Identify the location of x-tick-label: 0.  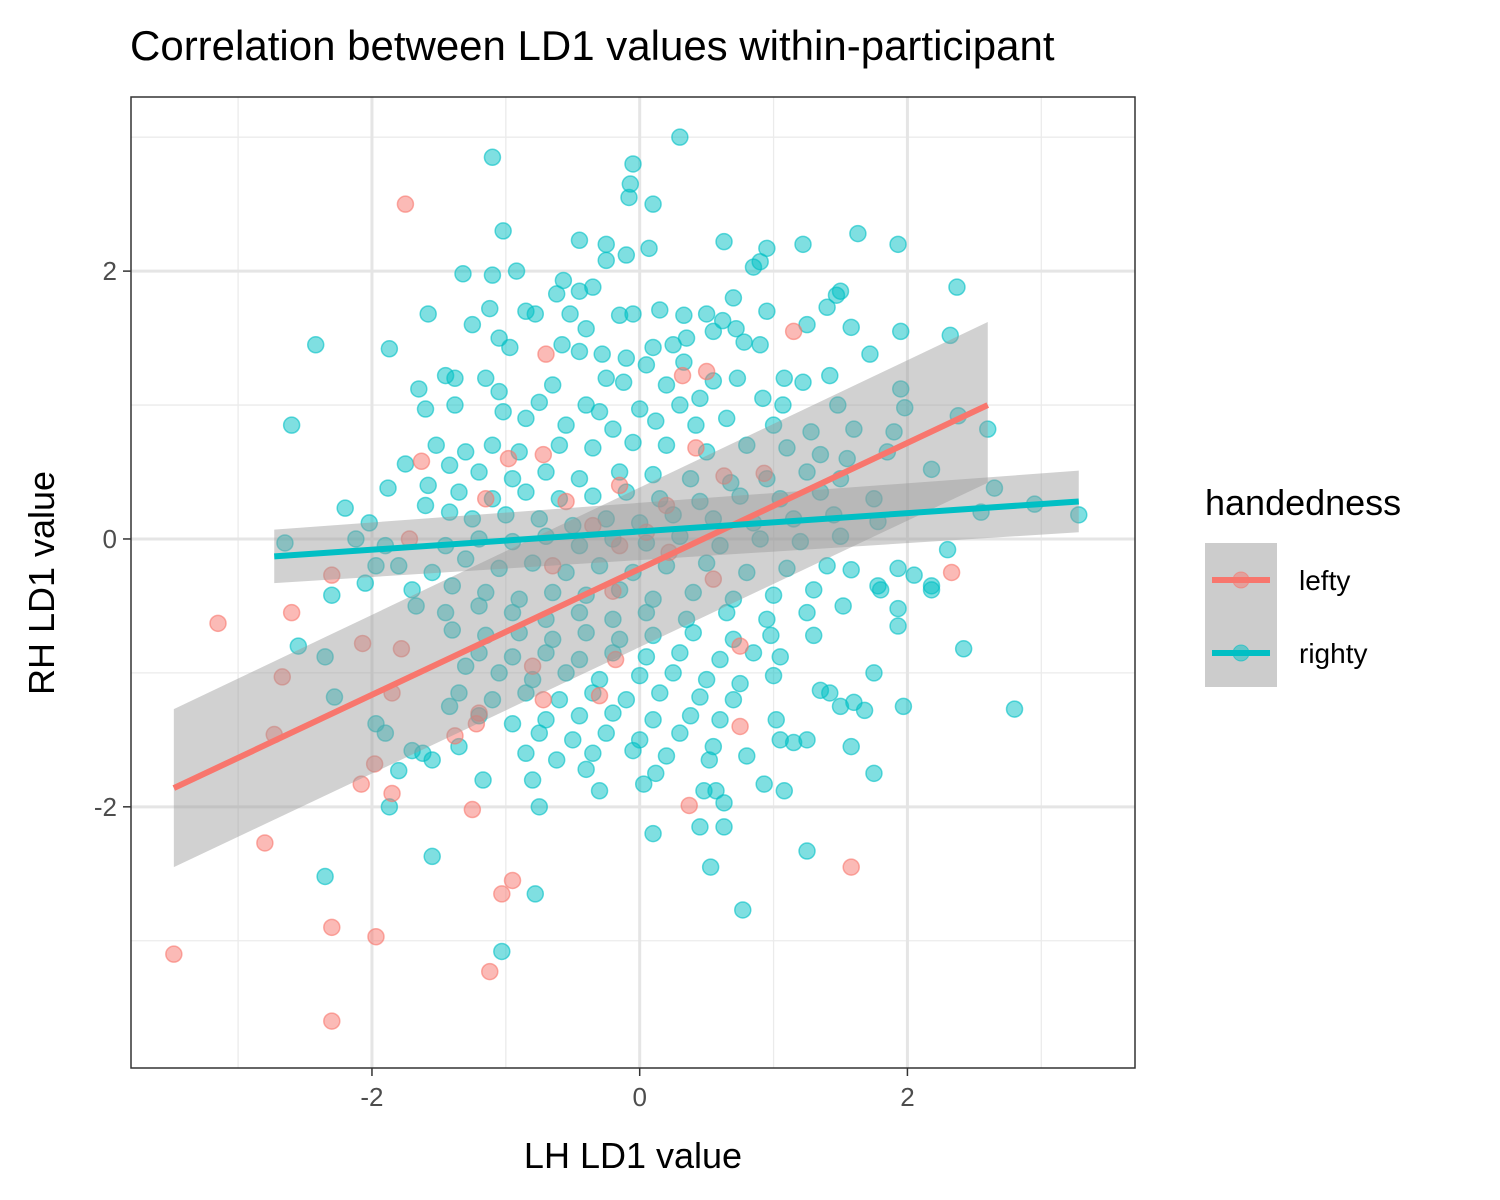
(639, 1097).